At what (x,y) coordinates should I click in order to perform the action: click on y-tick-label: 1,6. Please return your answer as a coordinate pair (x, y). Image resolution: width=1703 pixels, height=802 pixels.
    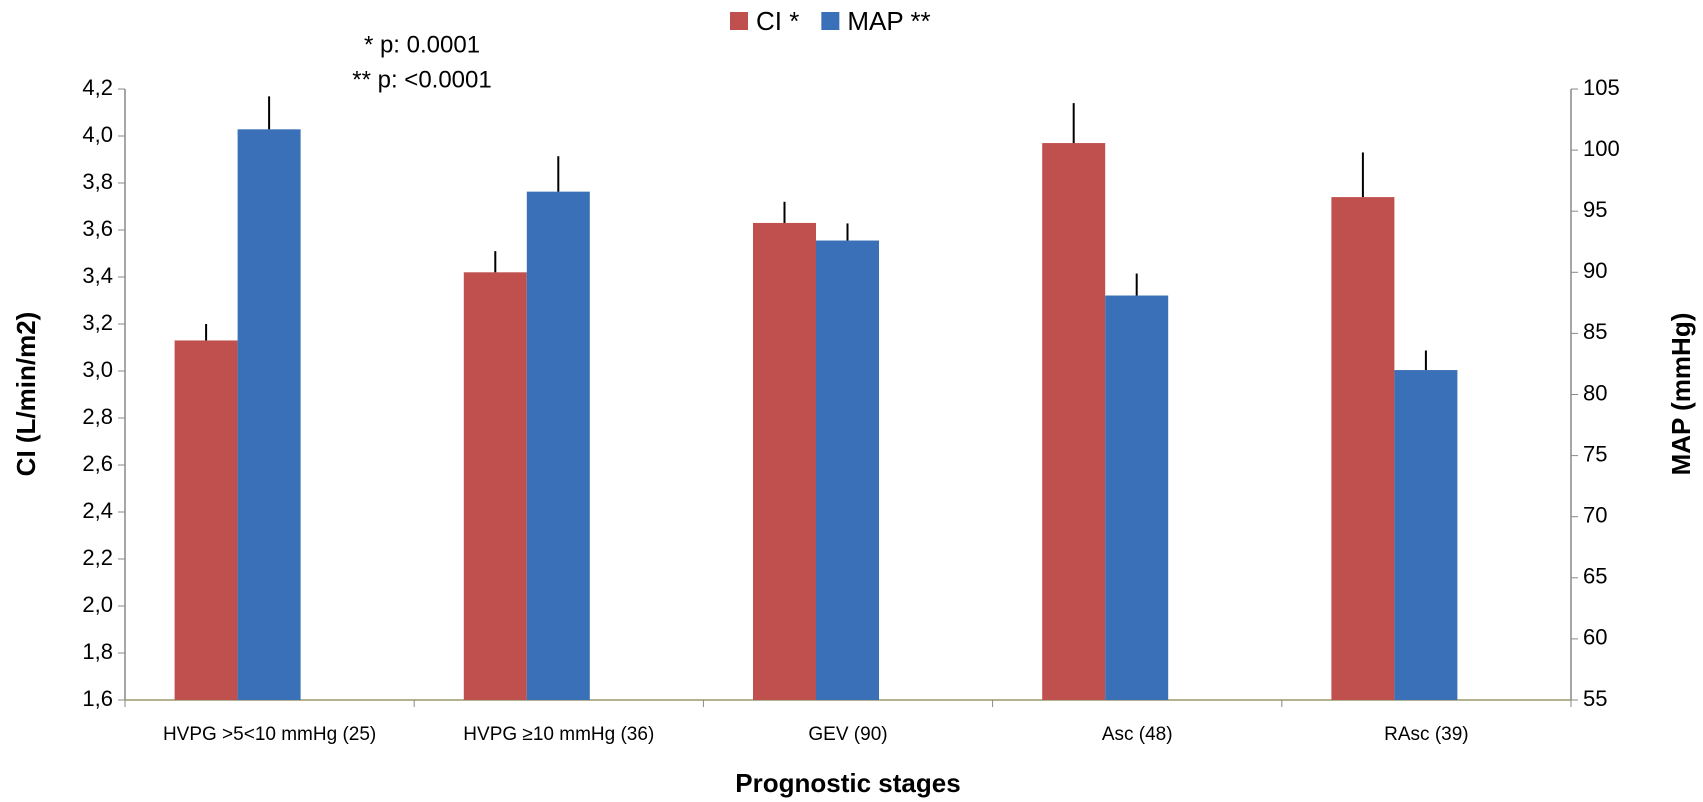
    Looking at the image, I should click on (97, 698).